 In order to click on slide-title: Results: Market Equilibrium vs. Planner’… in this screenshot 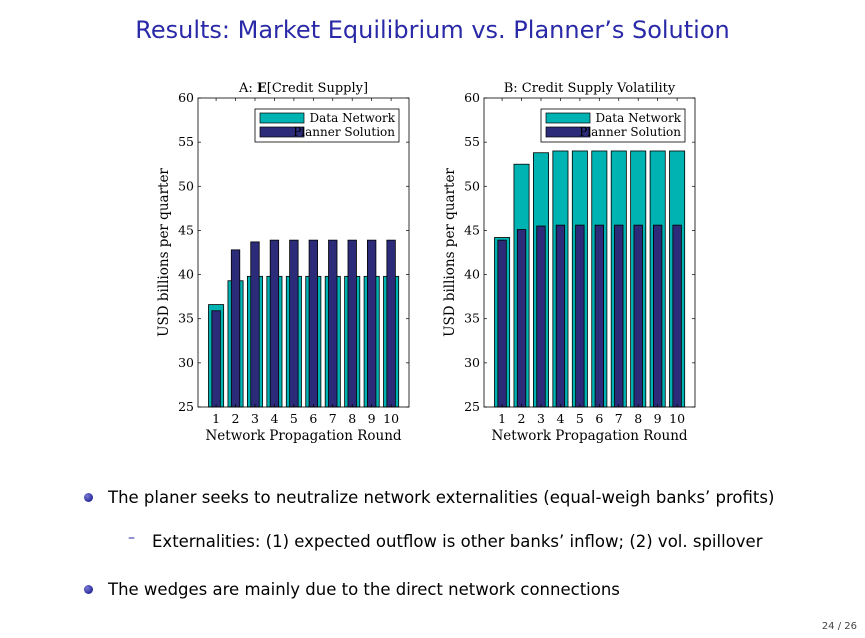, I will do `click(432, 30)`.